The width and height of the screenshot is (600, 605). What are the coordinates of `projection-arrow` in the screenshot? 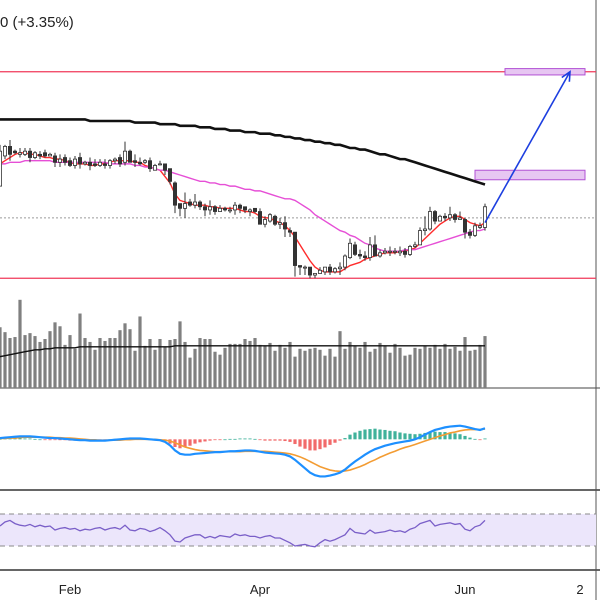 It's located at (527, 147).